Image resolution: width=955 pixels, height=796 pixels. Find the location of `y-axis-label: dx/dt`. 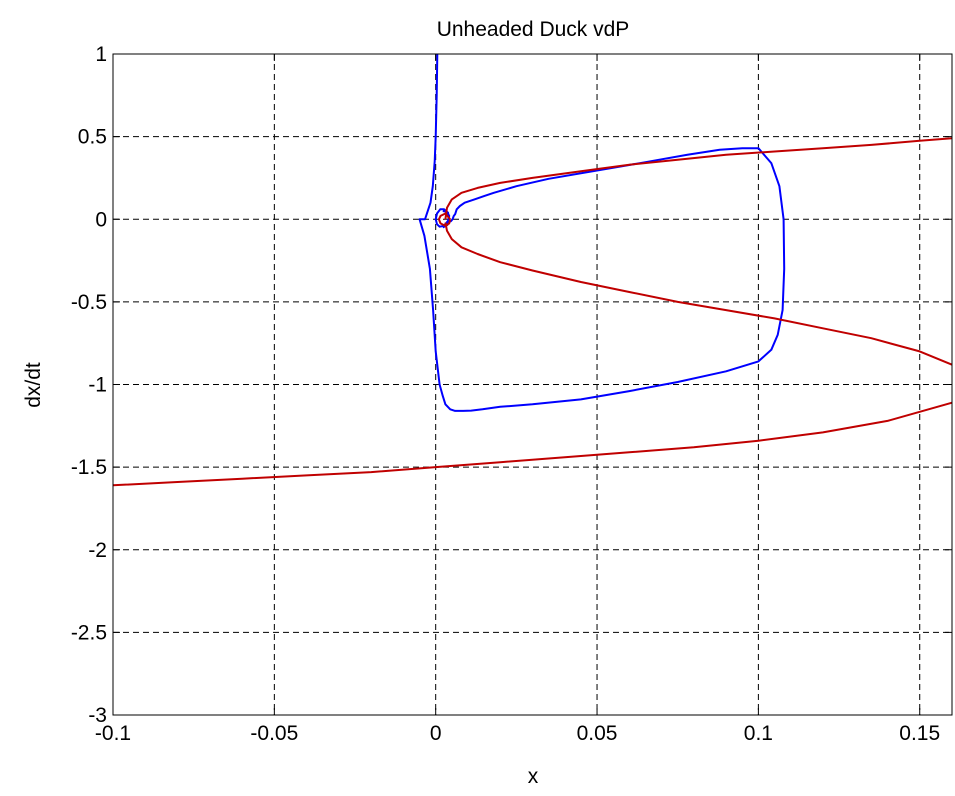

y-axis-label: dx/dt is located at coordinates (33, 385).